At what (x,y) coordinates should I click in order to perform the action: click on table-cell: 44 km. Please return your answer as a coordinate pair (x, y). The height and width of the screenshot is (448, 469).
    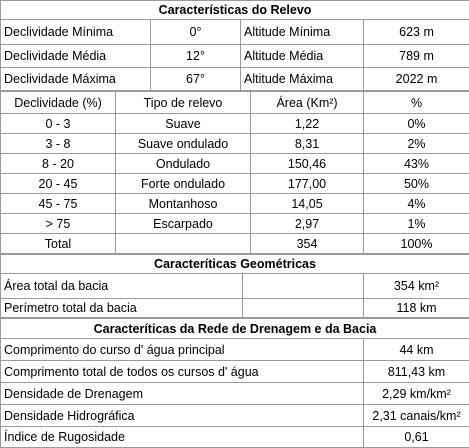
    Looking at the image, I should click on (416, 350).